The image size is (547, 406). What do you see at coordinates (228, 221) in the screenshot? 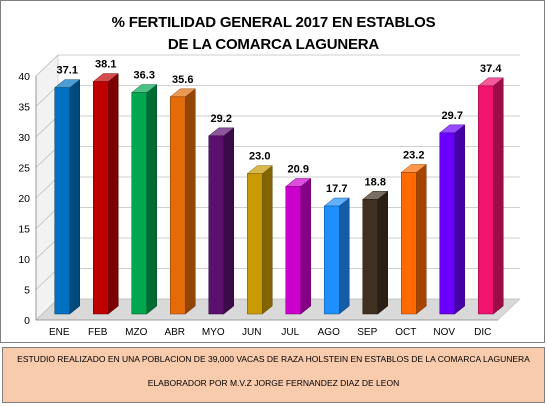
I see `bar-side-myo` at bounding box center [228, 221].